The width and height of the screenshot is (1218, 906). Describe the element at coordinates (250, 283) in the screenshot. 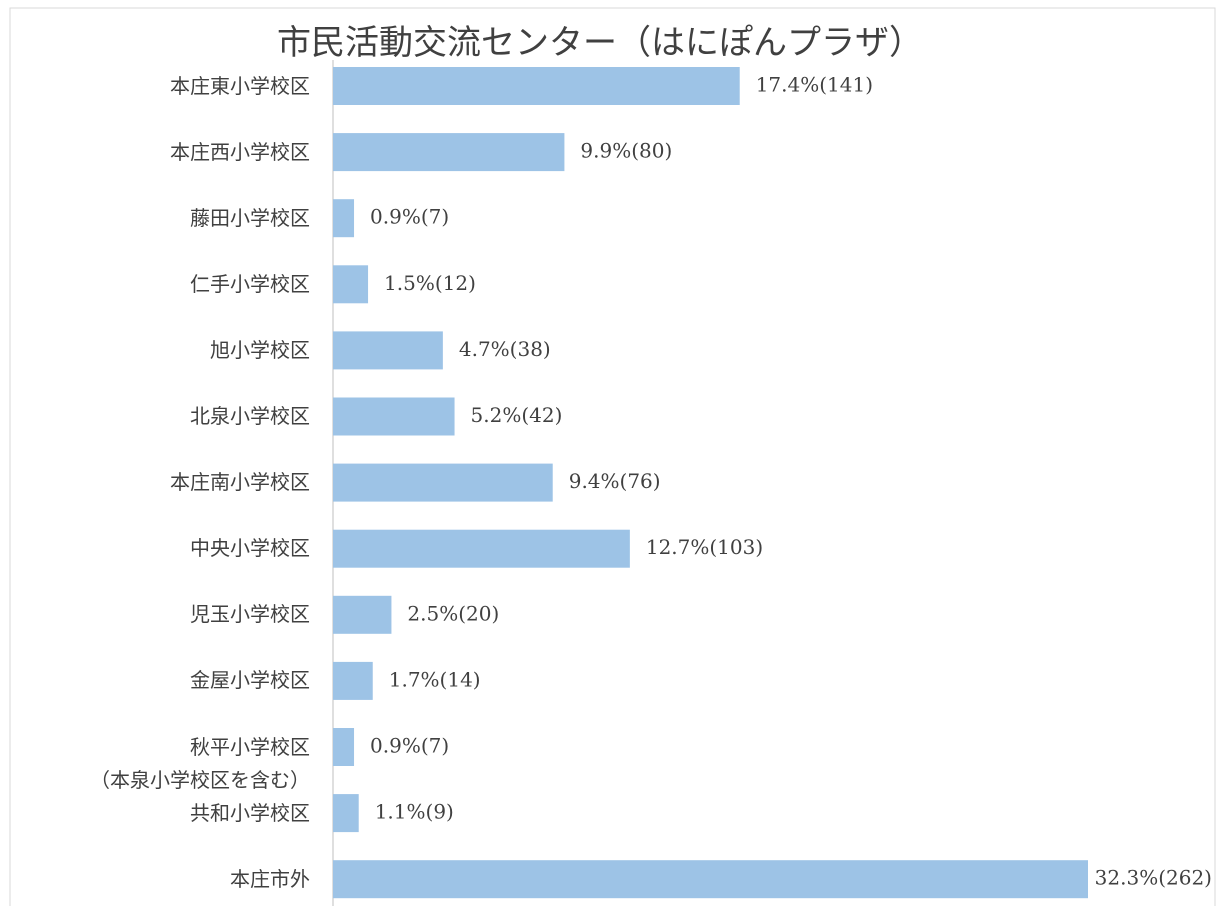

I see `y-tick-label: 仁手小学校区` at that location.